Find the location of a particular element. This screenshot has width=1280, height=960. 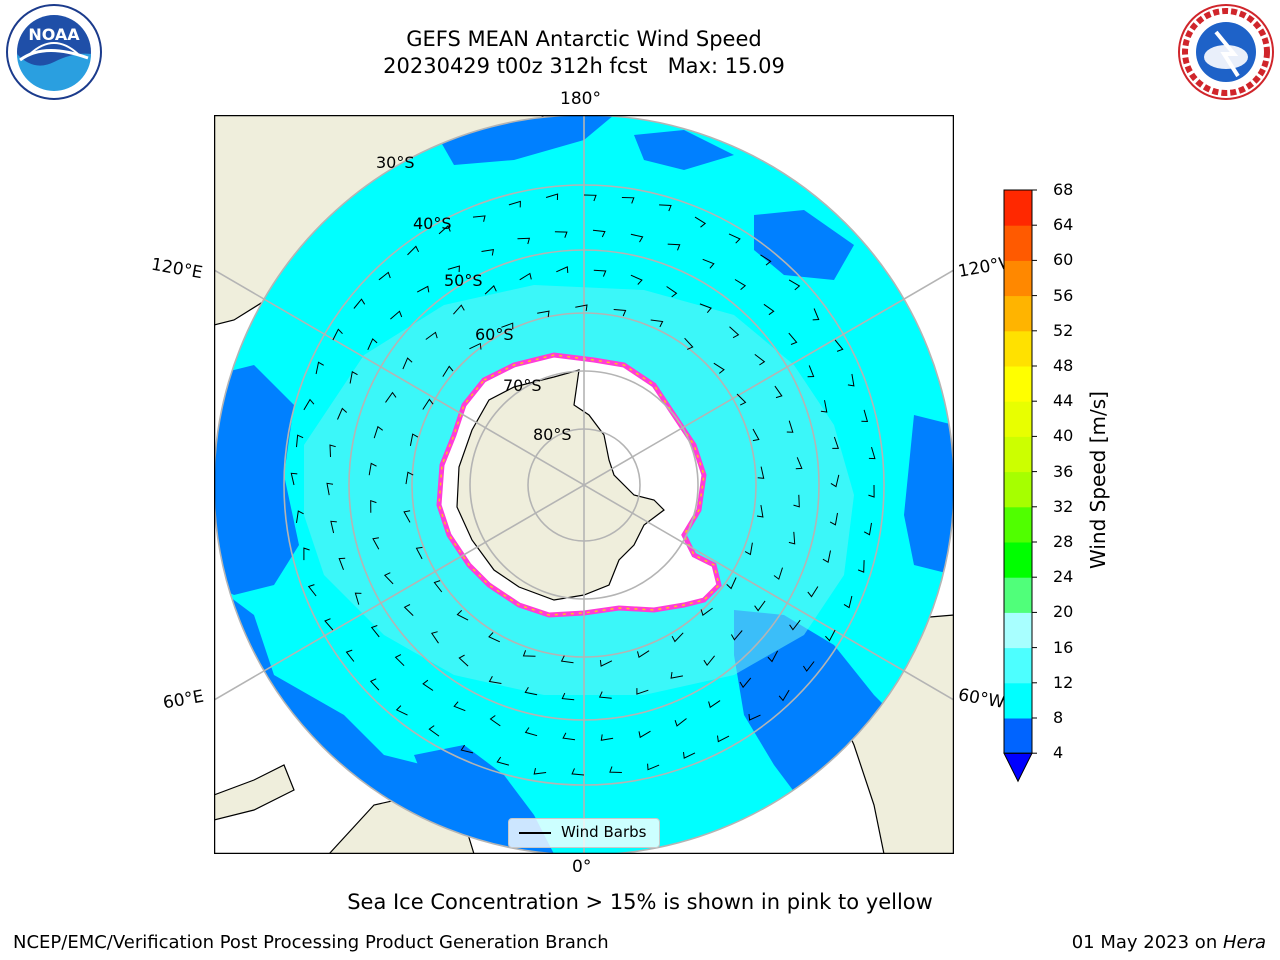

chart-title: GEFS MEAN Antarctic Wind Speed is located at coordinates (584, 39).